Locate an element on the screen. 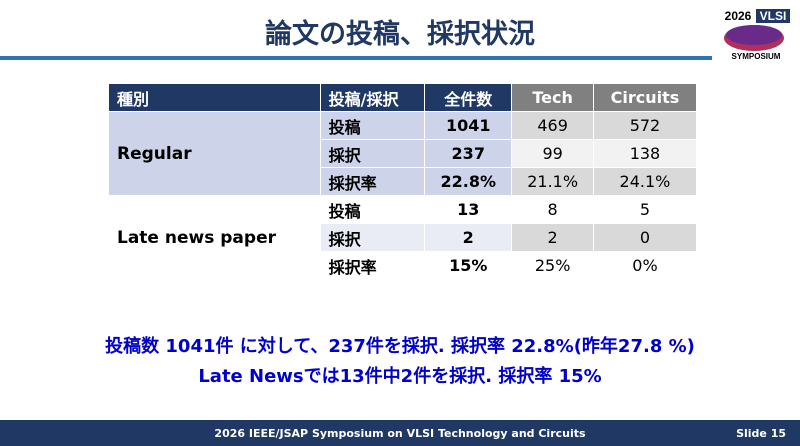 The height and width of the screenshot is (446, 800). logo: 2026 VLSI SYMPOSIUM is located at coordinates (757, 35).